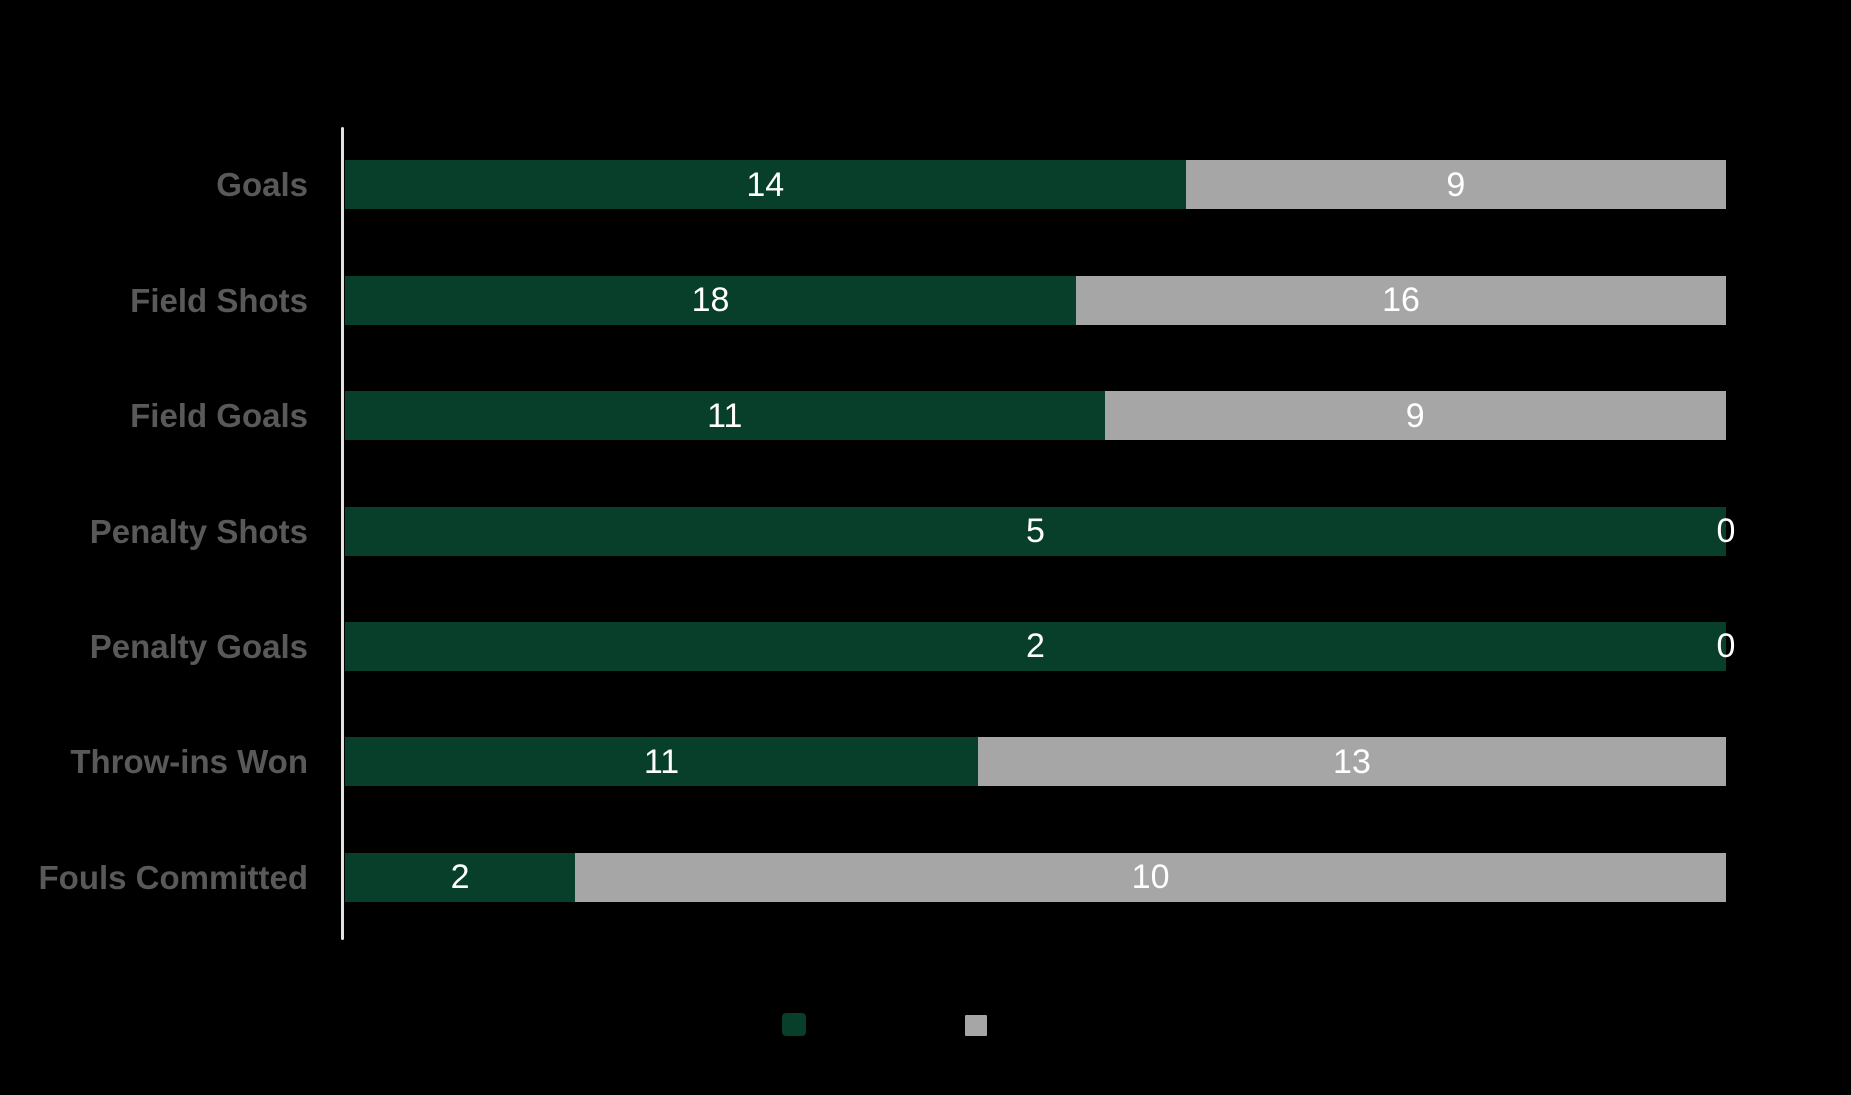 This screenshot has height=1095, width=1851. I want to click on legend-swatch-grey, so click(976, 1025).